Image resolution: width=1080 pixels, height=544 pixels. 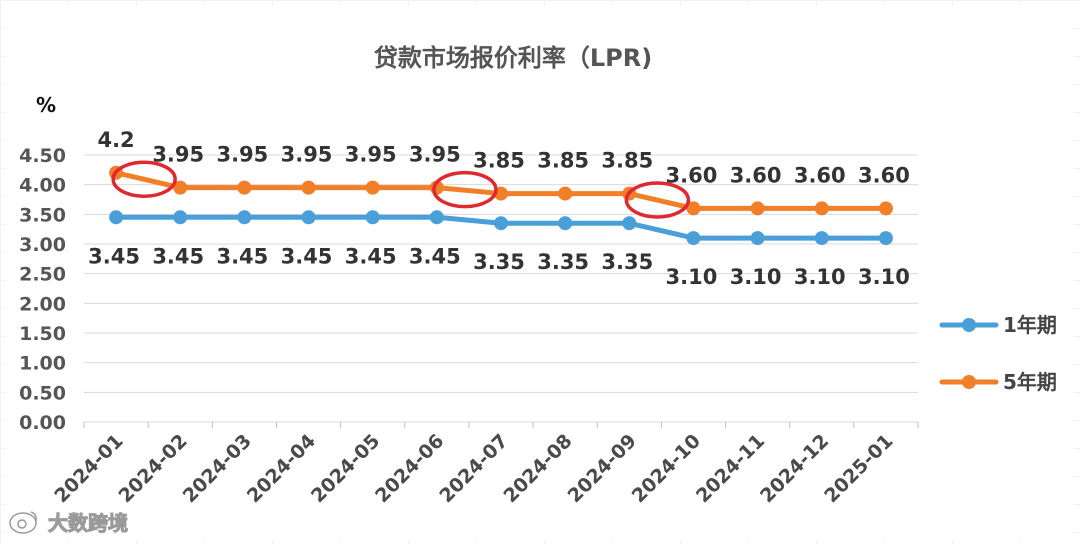 What do you see at coordinates (1030, 325) in the screenshot?
I see `legend-label: 1年期` at bounding box center [1030, 325].